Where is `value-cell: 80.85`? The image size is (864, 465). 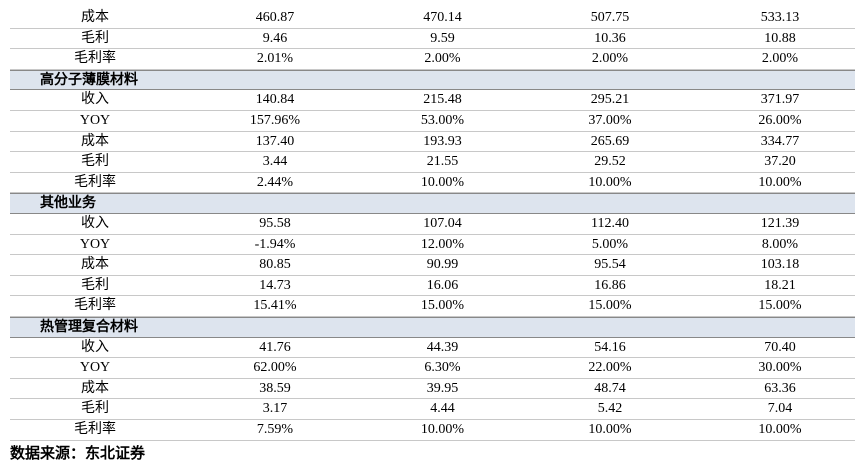 value-cell: 80.85 is located at coordinates (275, 265).